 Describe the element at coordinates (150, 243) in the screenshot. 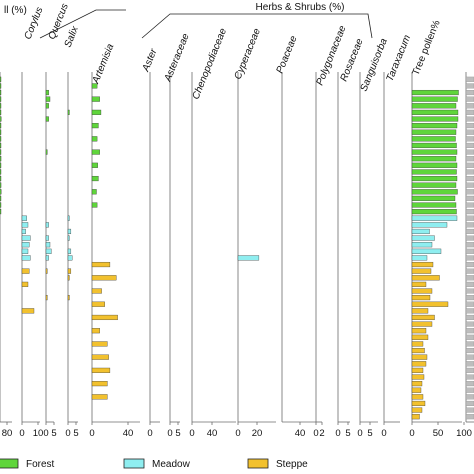

I see `column-aster: 0 Aster` at that location.